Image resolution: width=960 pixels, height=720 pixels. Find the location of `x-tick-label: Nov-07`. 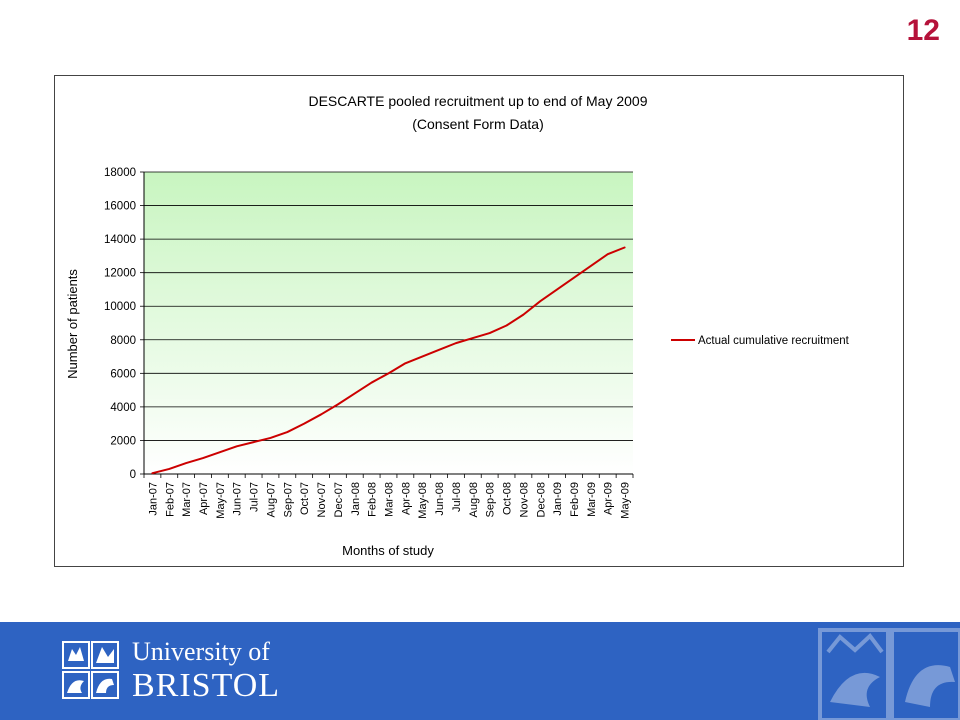

x-tick-label: Nov-07 is located at coordinates (322, 499).